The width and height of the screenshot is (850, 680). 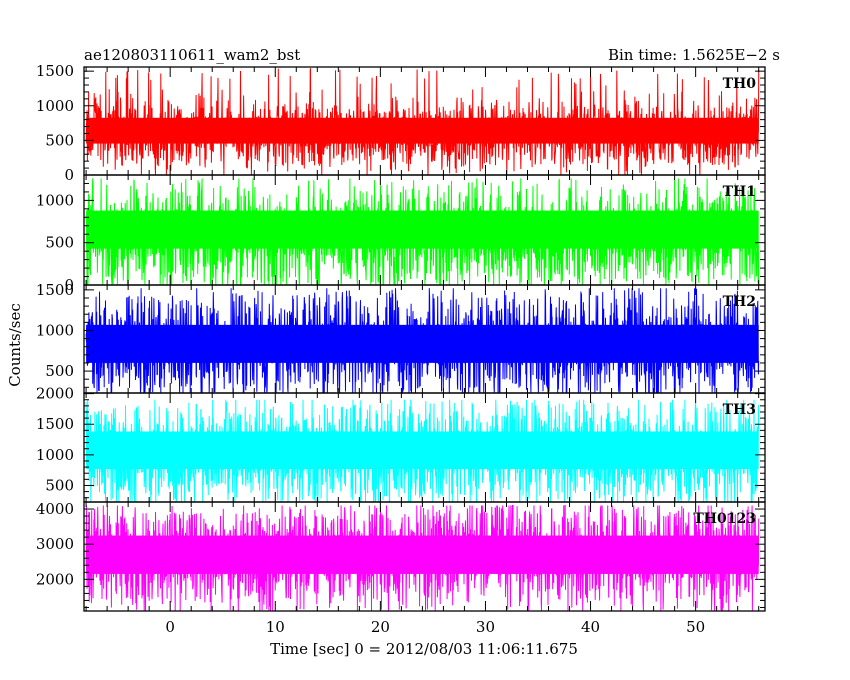 What do you see at coordinates (422, 121) in the screenshot?
I see `series-line-th0` at bounding box center [422, 121].